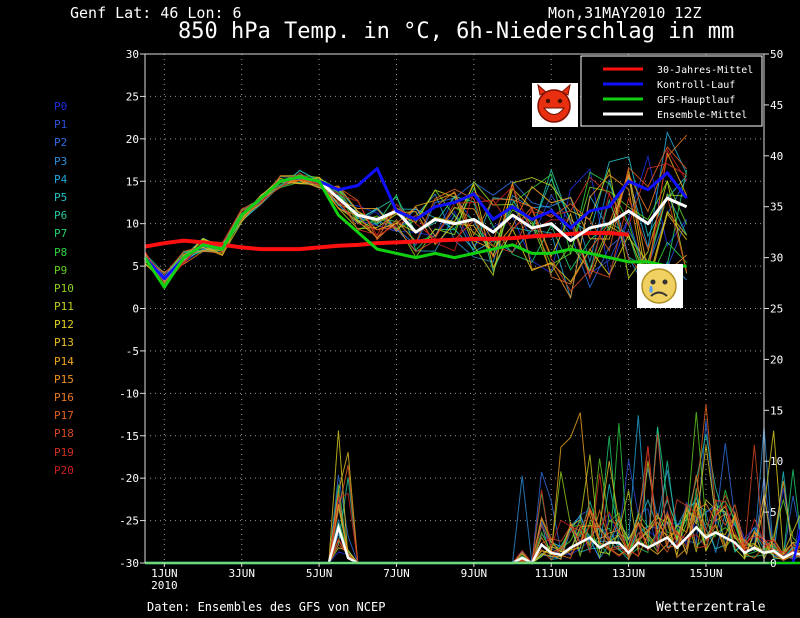 The image size is (800, 618). I want to click on location-header: Genf Lat: 46 Lon: 6, so click(156, 13).